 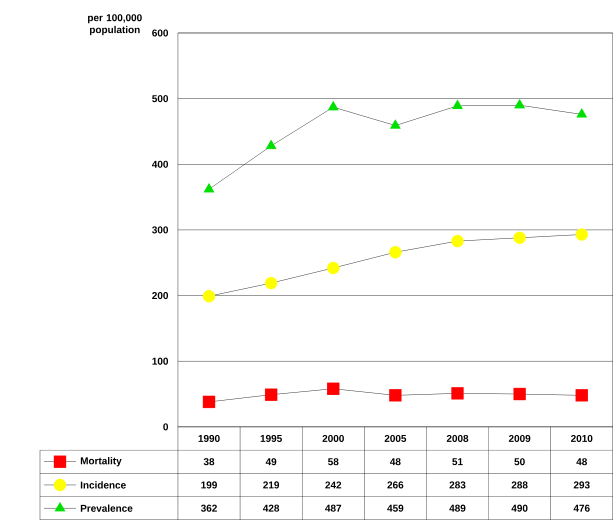 I want to click on data-label: 38, so click(x=209, y=462).